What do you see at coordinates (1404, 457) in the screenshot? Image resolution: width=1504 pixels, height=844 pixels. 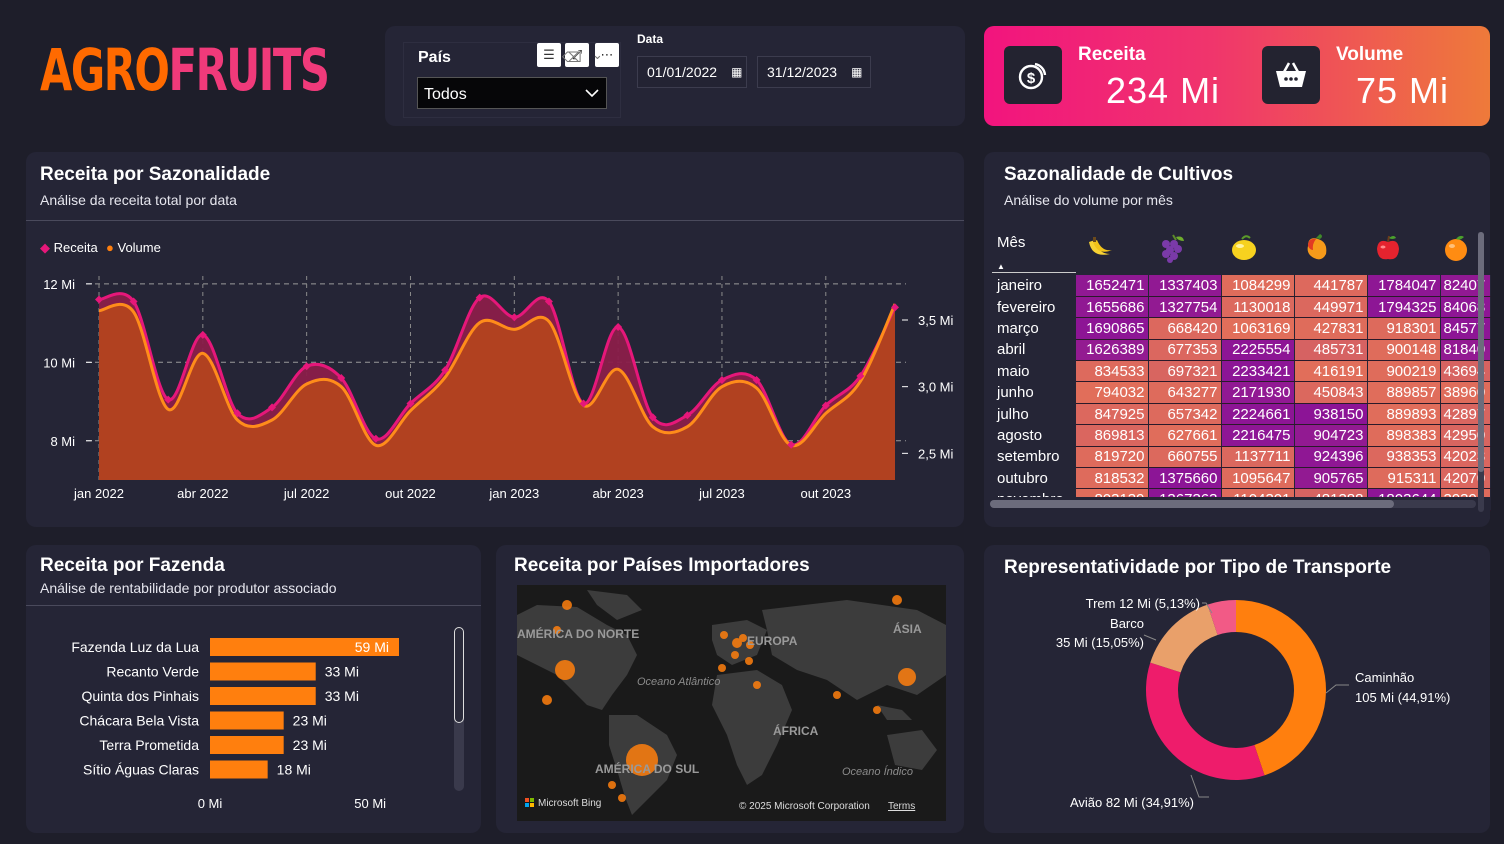 I see `heatmap-cell: 938353` at bounding box center [1404, 457].